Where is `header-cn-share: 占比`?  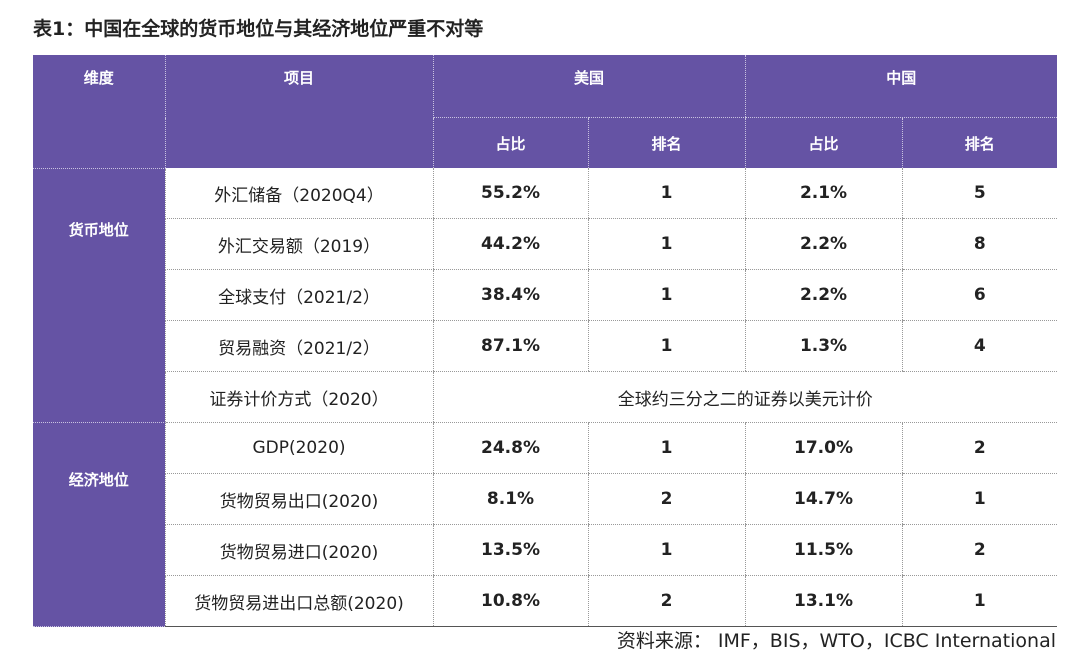 header-cn-share: 占比 is located at coordinates (823, 142).